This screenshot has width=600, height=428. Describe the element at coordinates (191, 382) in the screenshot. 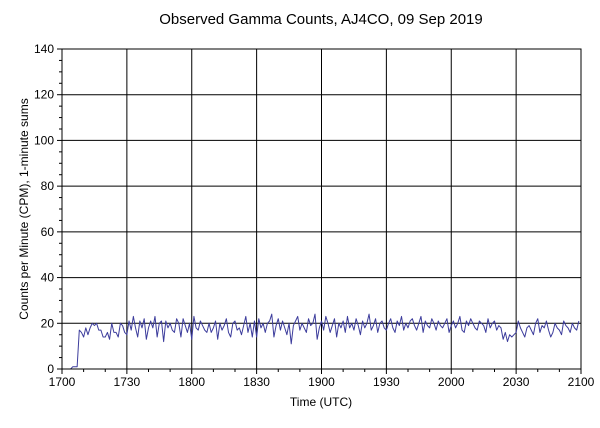

I see `x-tick-label: 1800` at that location.